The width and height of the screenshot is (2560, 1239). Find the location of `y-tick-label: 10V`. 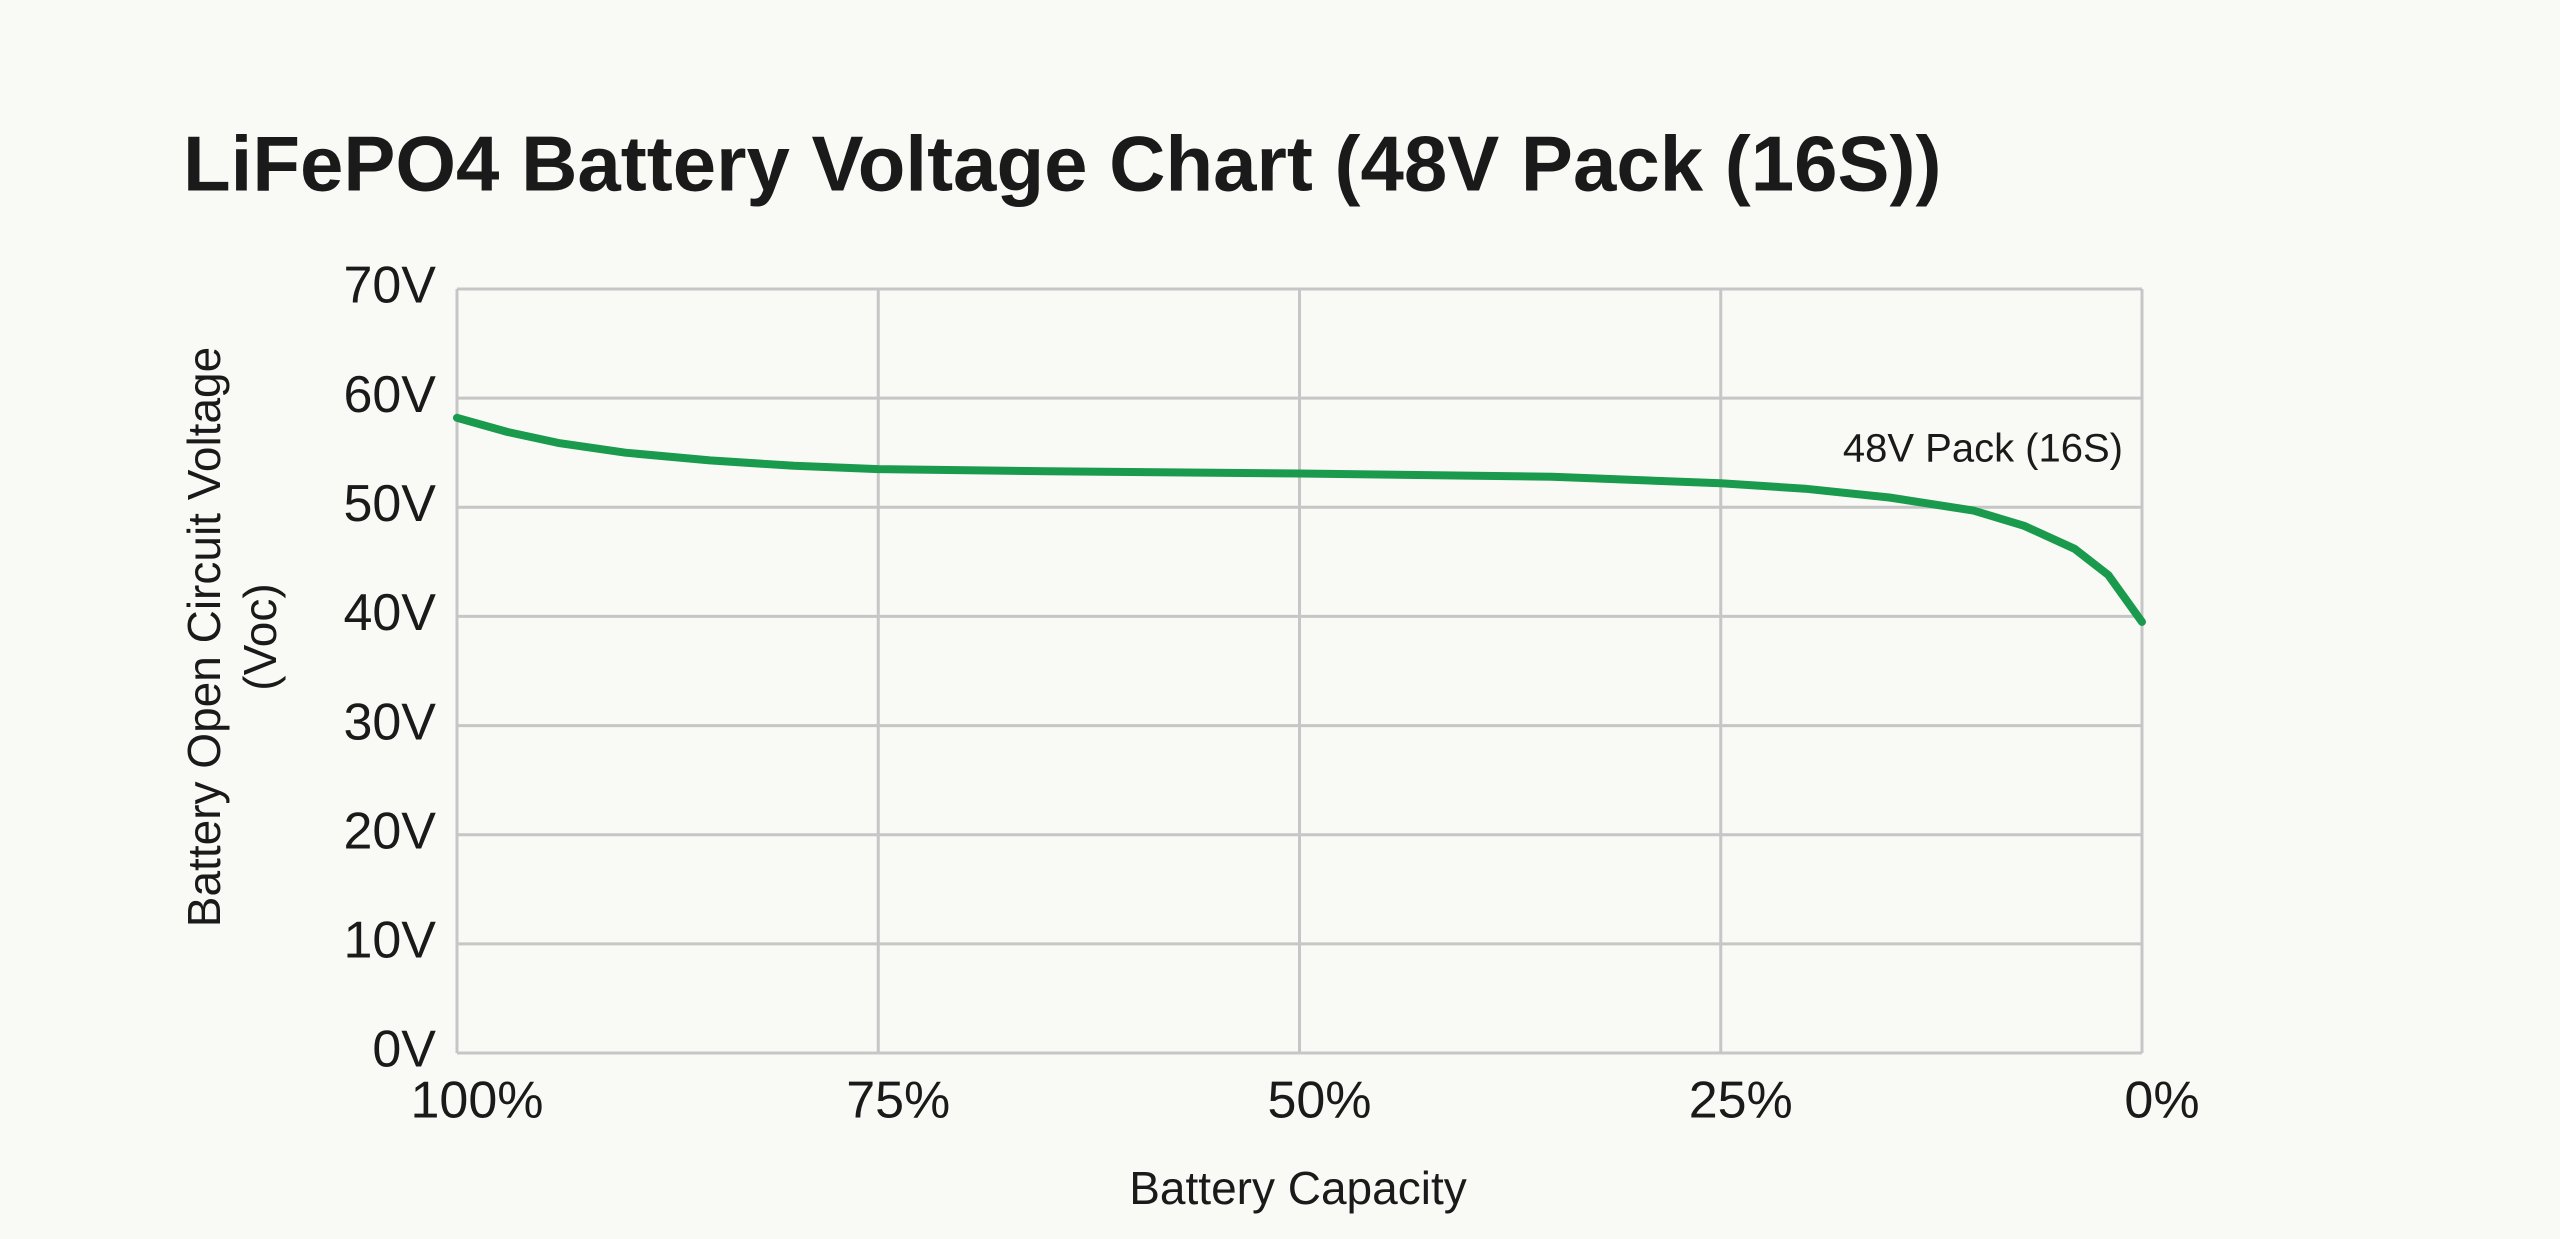

y-tick-label: 10V is located at coordinates (389, 941).